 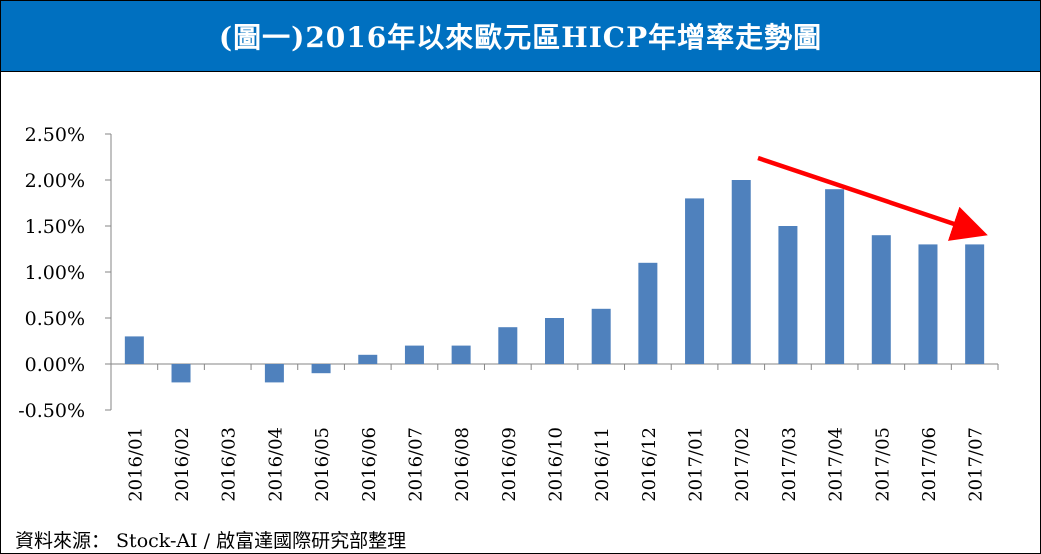 What do you see at coordinates (929, 464) in the screenshot?
I see `x-tick-label: 2017/06` at bounding box center [929, 464].